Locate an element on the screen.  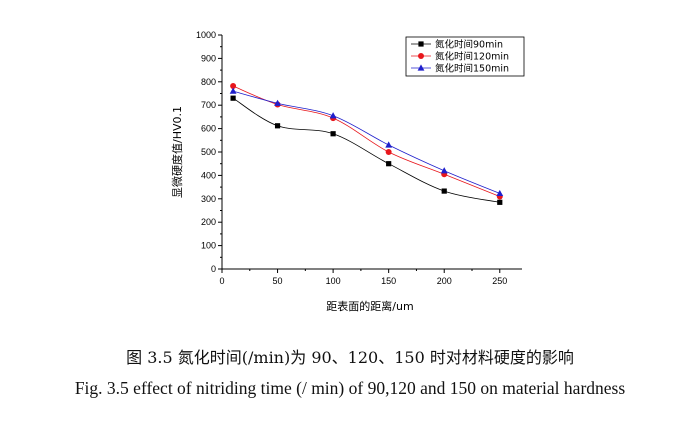
y-tick-label: 400 is located at coordinates (208, 175).